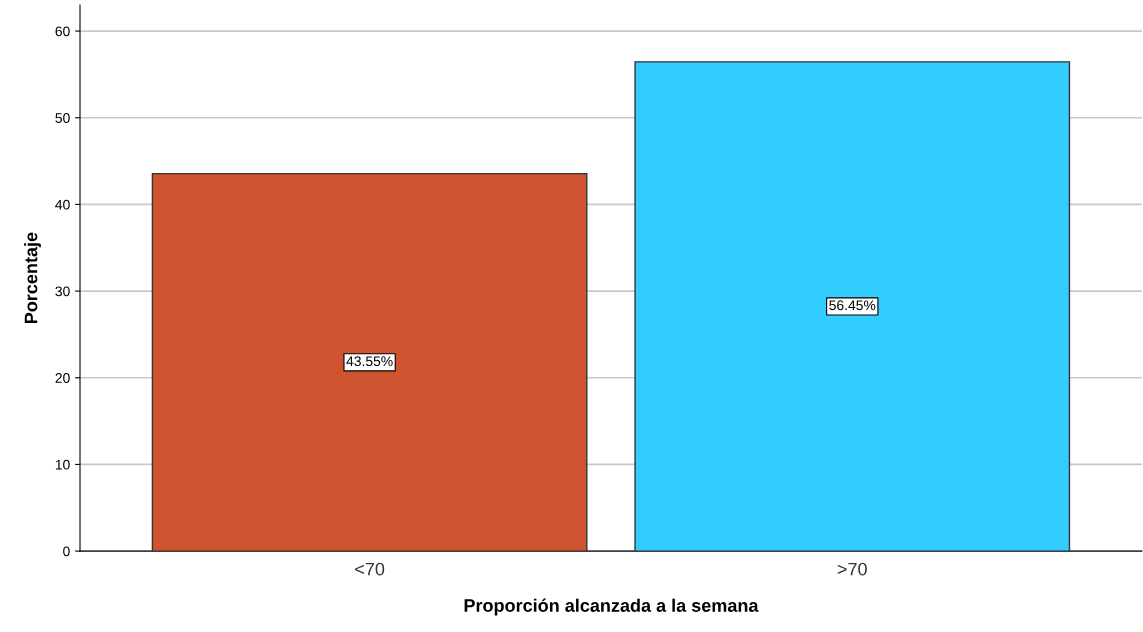  Describe the element at coordinates (852, 569) in the screenshot. I see `x-tick-label: >70` at that location.